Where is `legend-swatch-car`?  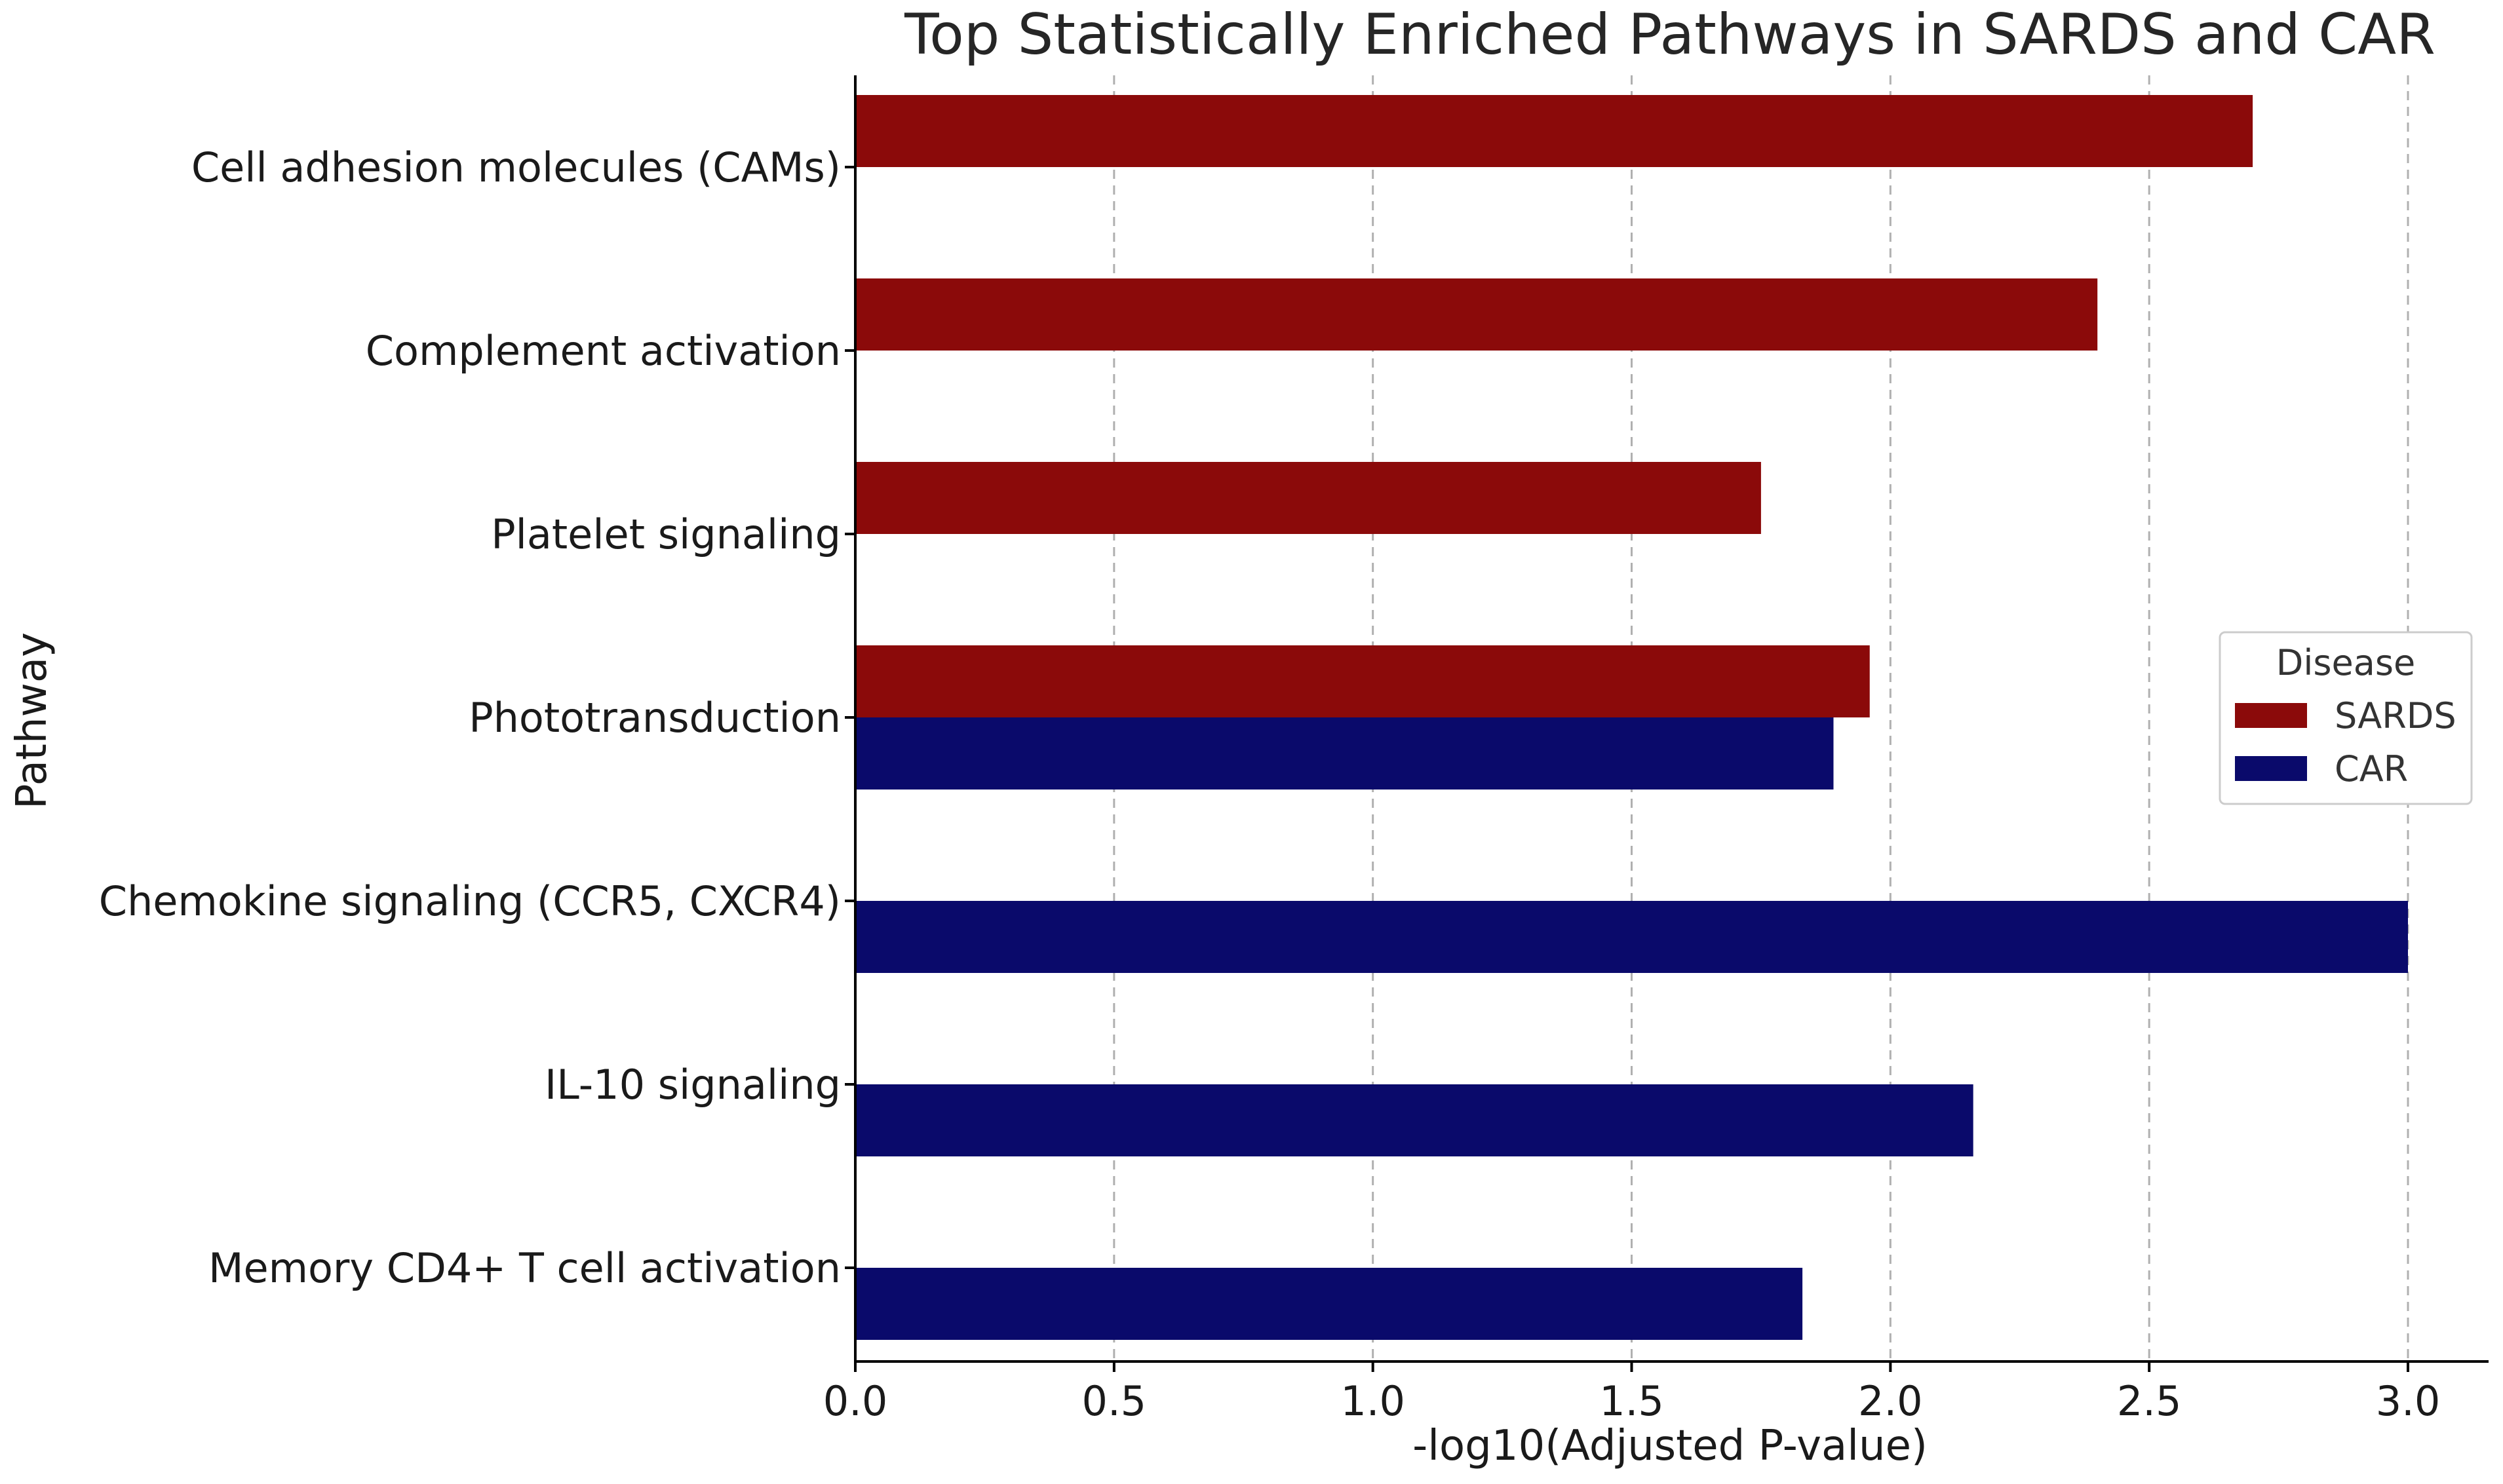 legend-swatch-car is located at coordinates (2271, 769).